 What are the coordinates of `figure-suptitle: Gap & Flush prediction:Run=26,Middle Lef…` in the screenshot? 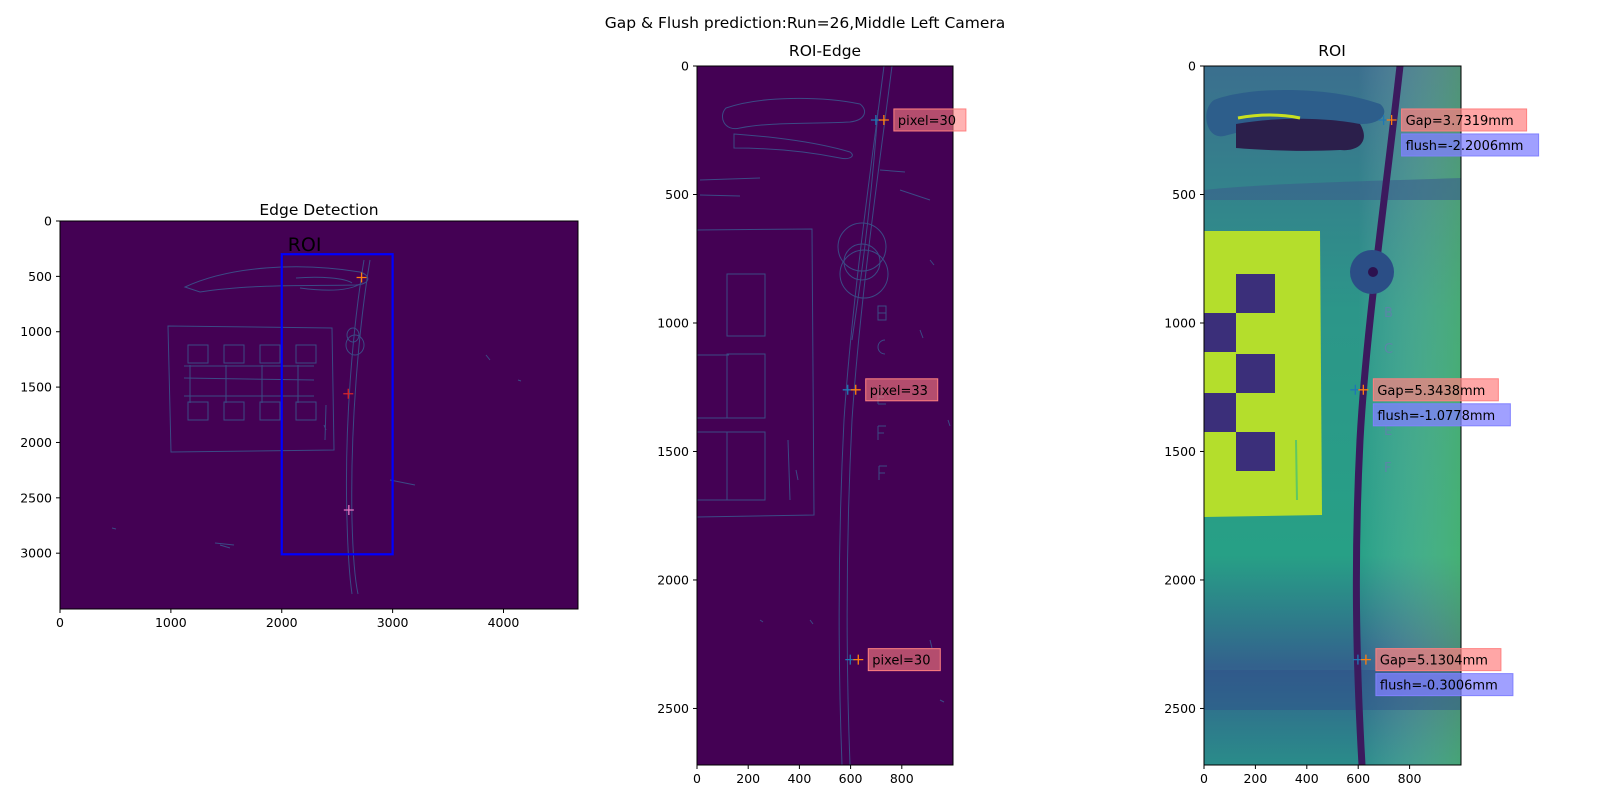 It's located at (805, 23).